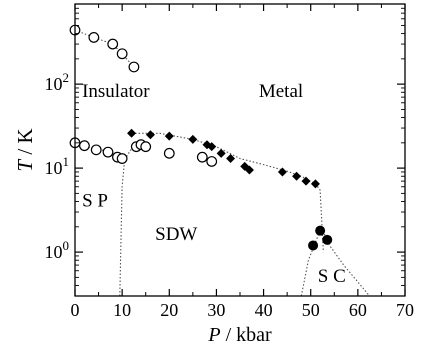  Describe the element at coordinates (66, 245) in the screenshot. I see `y-tick-exponent: 0` at that location.